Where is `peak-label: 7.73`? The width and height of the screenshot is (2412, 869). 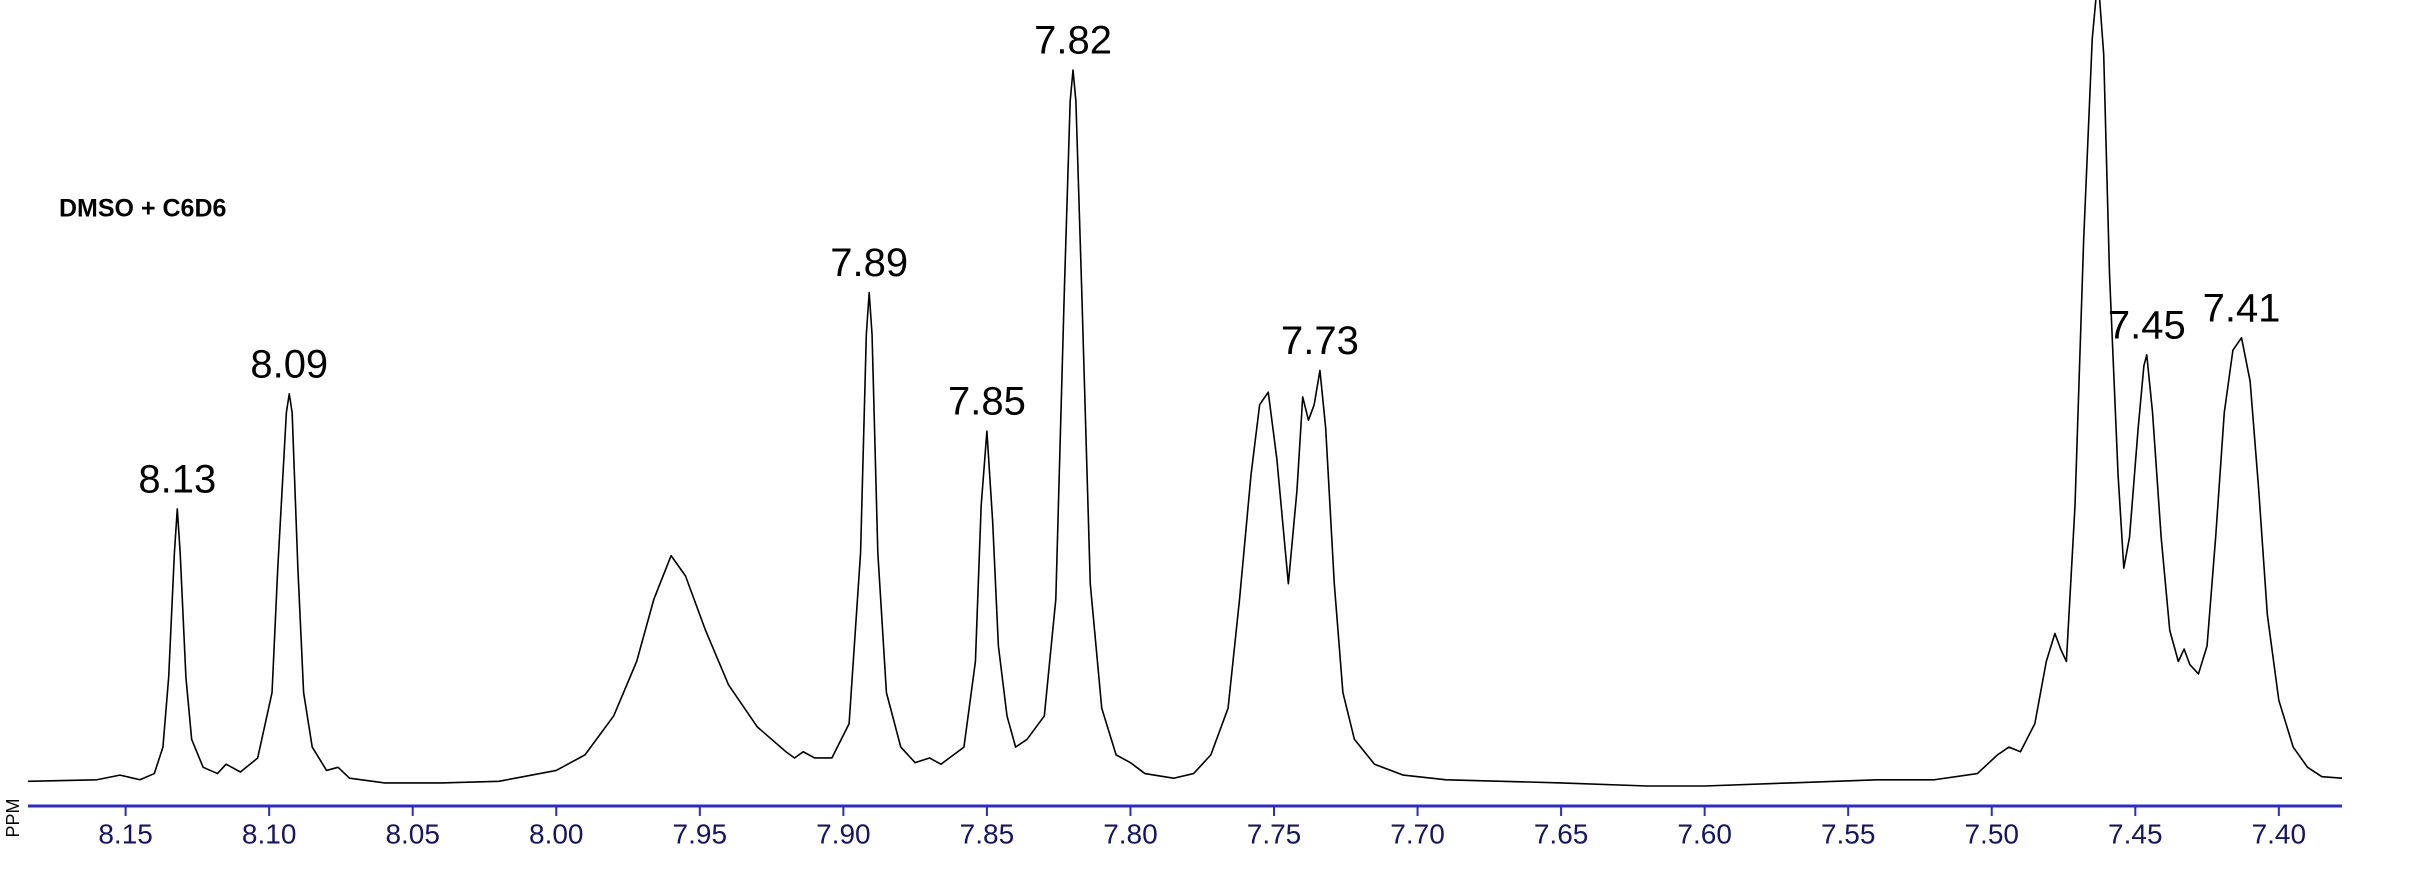
peak-label: 7.73 is located at coordinates (1320, 341).